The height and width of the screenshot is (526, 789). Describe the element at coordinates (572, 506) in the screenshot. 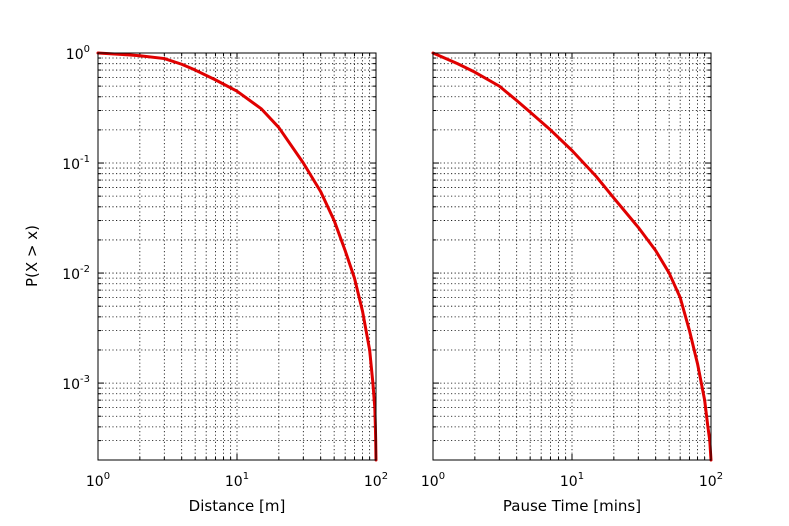

I see `pause-time-x-axis-label: Pause Time [mins]` at that location.